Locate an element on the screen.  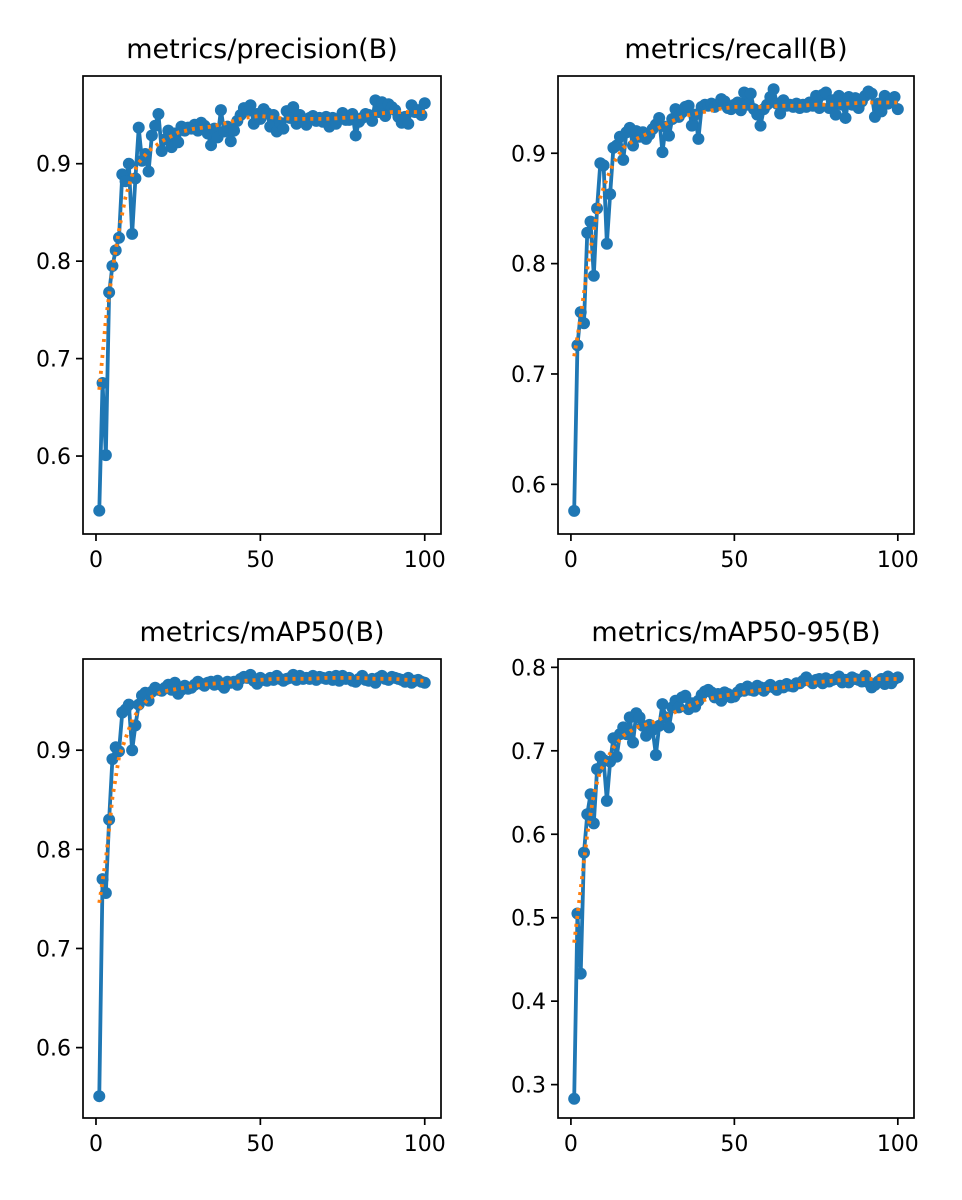
subplot-title: metrics/mAP50-95(B) is located at coordinates (735, 632).